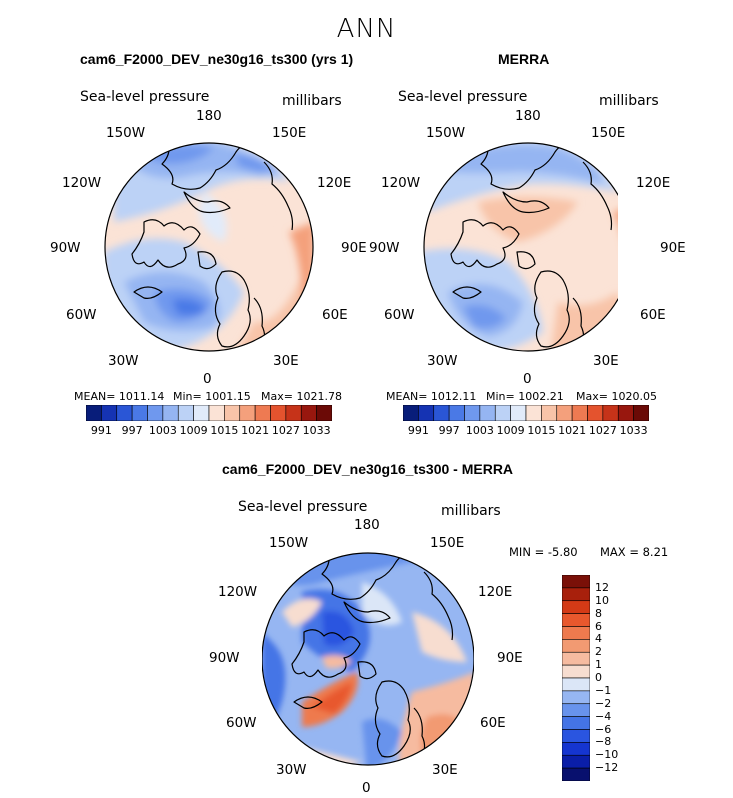 This screenshot has width=733, height=798. I want to click on panel-1-max: Max= 1021.78, so click(301, 396).